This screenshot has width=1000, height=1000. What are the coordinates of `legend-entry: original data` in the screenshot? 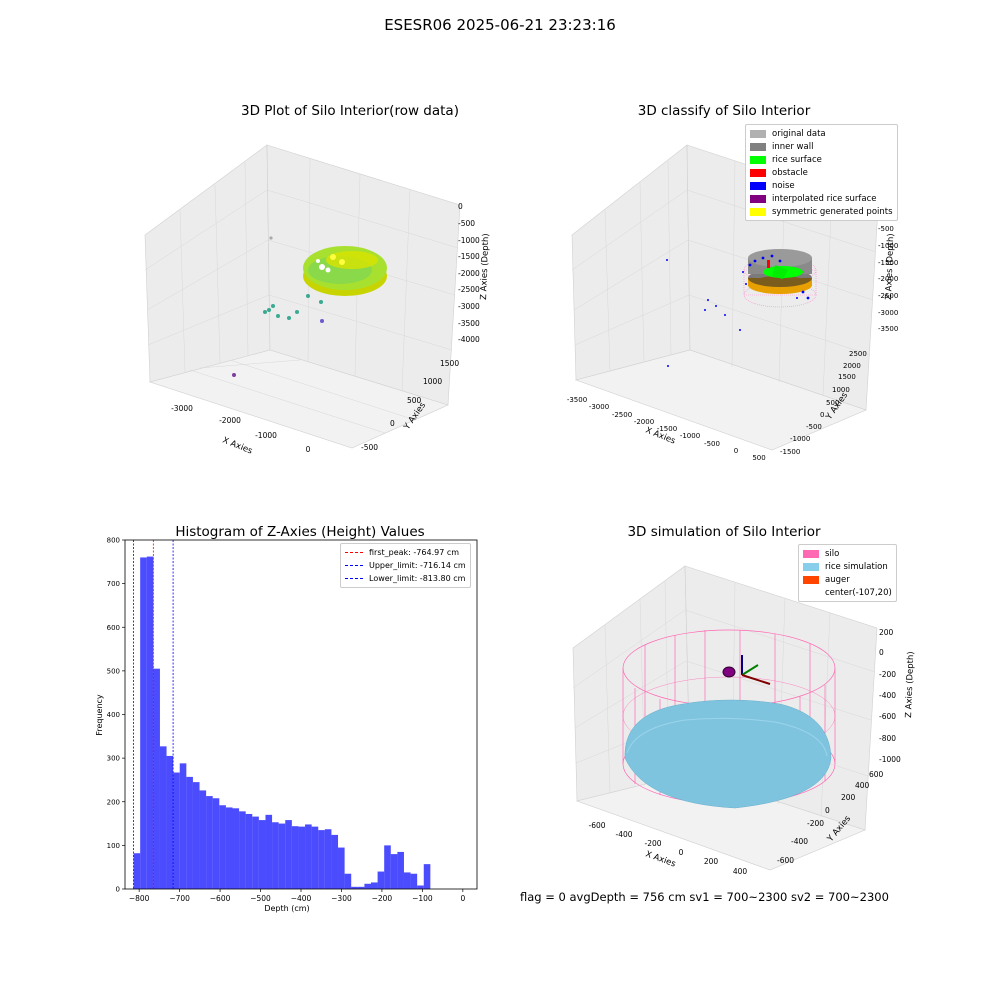 It's located at (821, 133).